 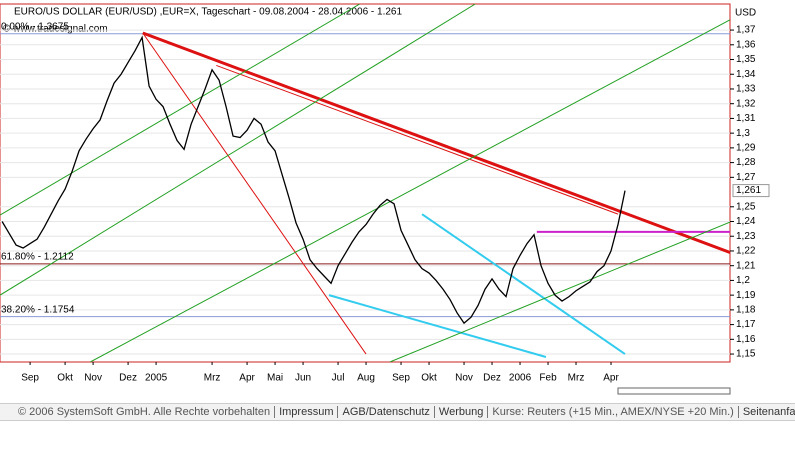 I want to click on watermark: © www.tradesignal.com, so click(x=55, y=29).